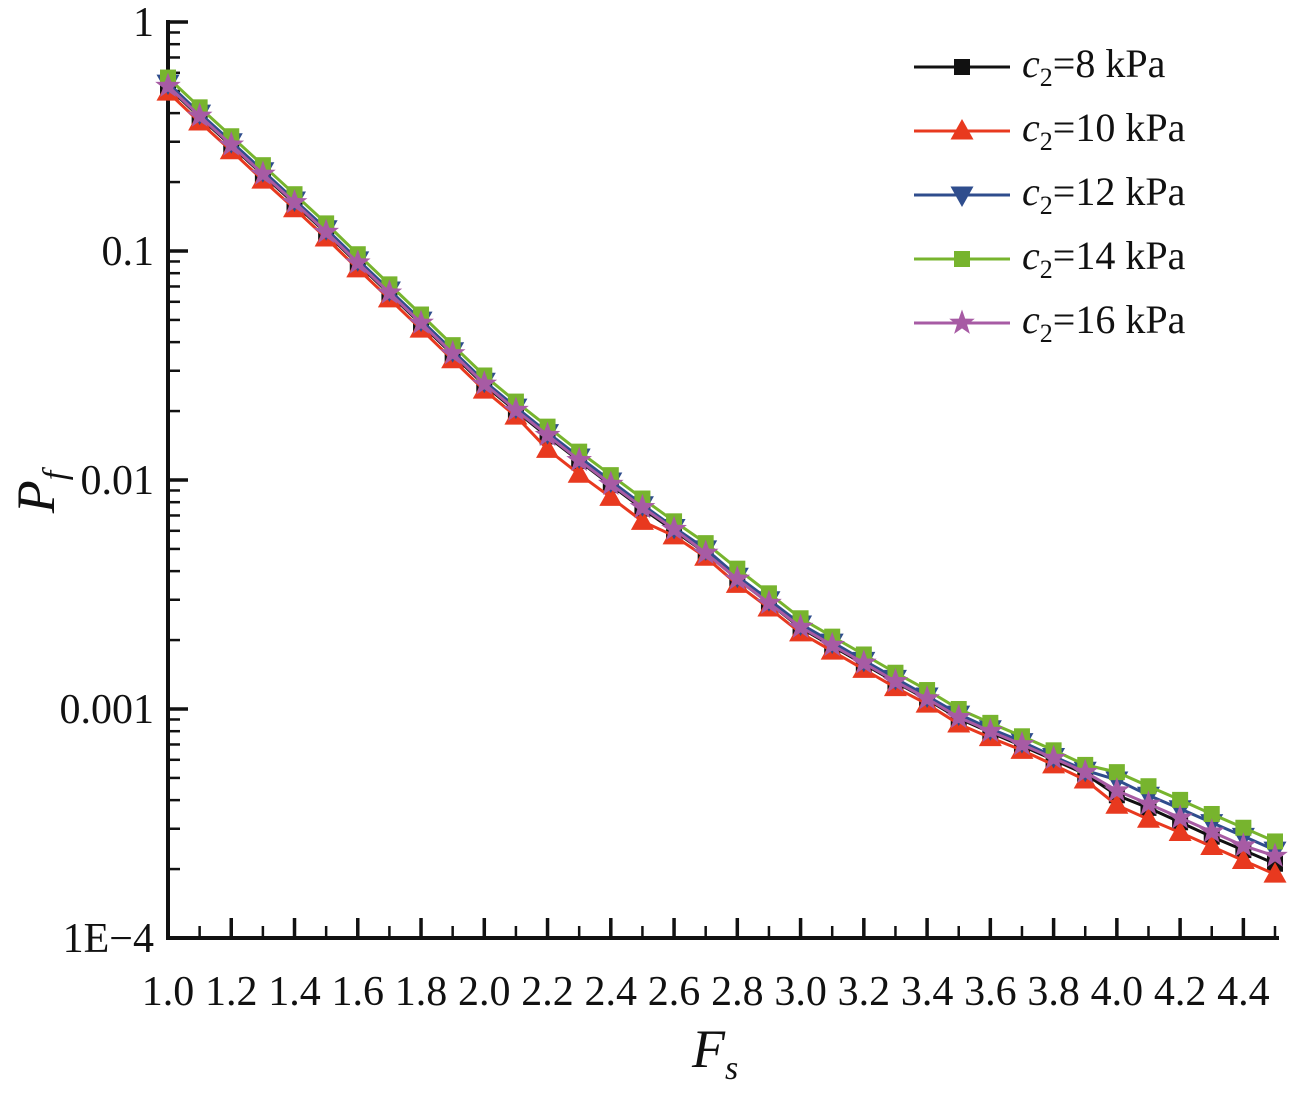  What do you see at coordinates (1243, 992) in the screenshot?
I see `x-tick-label: 4.4` at bounding box center [1243, 992].